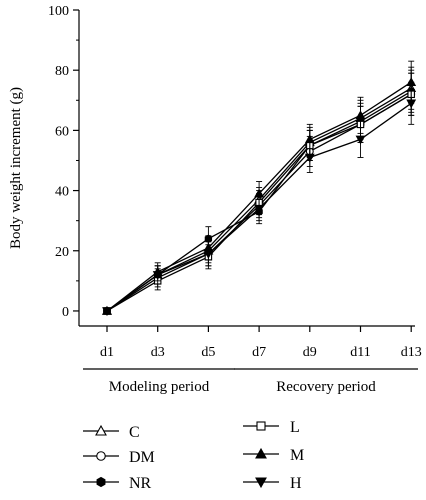 The height and width of the screenshot is (500, 426). What do you see at coordinates (62, 131) in the screenshot?
I see `y-tick-label: 60` at bounding box center [62, 131].